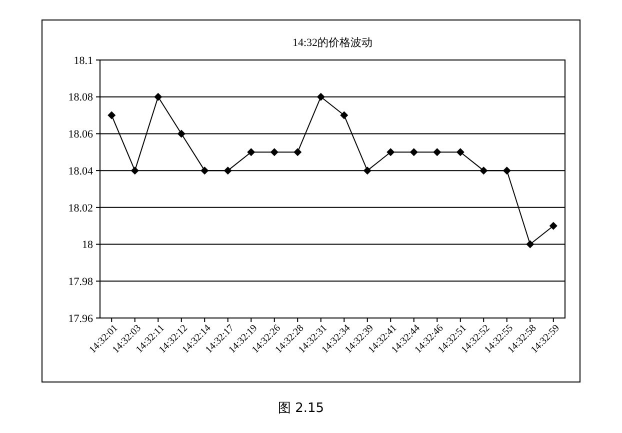 This screenshot has height=433, width=622. What do you see at coordinates (301, 408) in the screenshot?
I see `caption: 图 2.15` at bounding box center [301, 408].